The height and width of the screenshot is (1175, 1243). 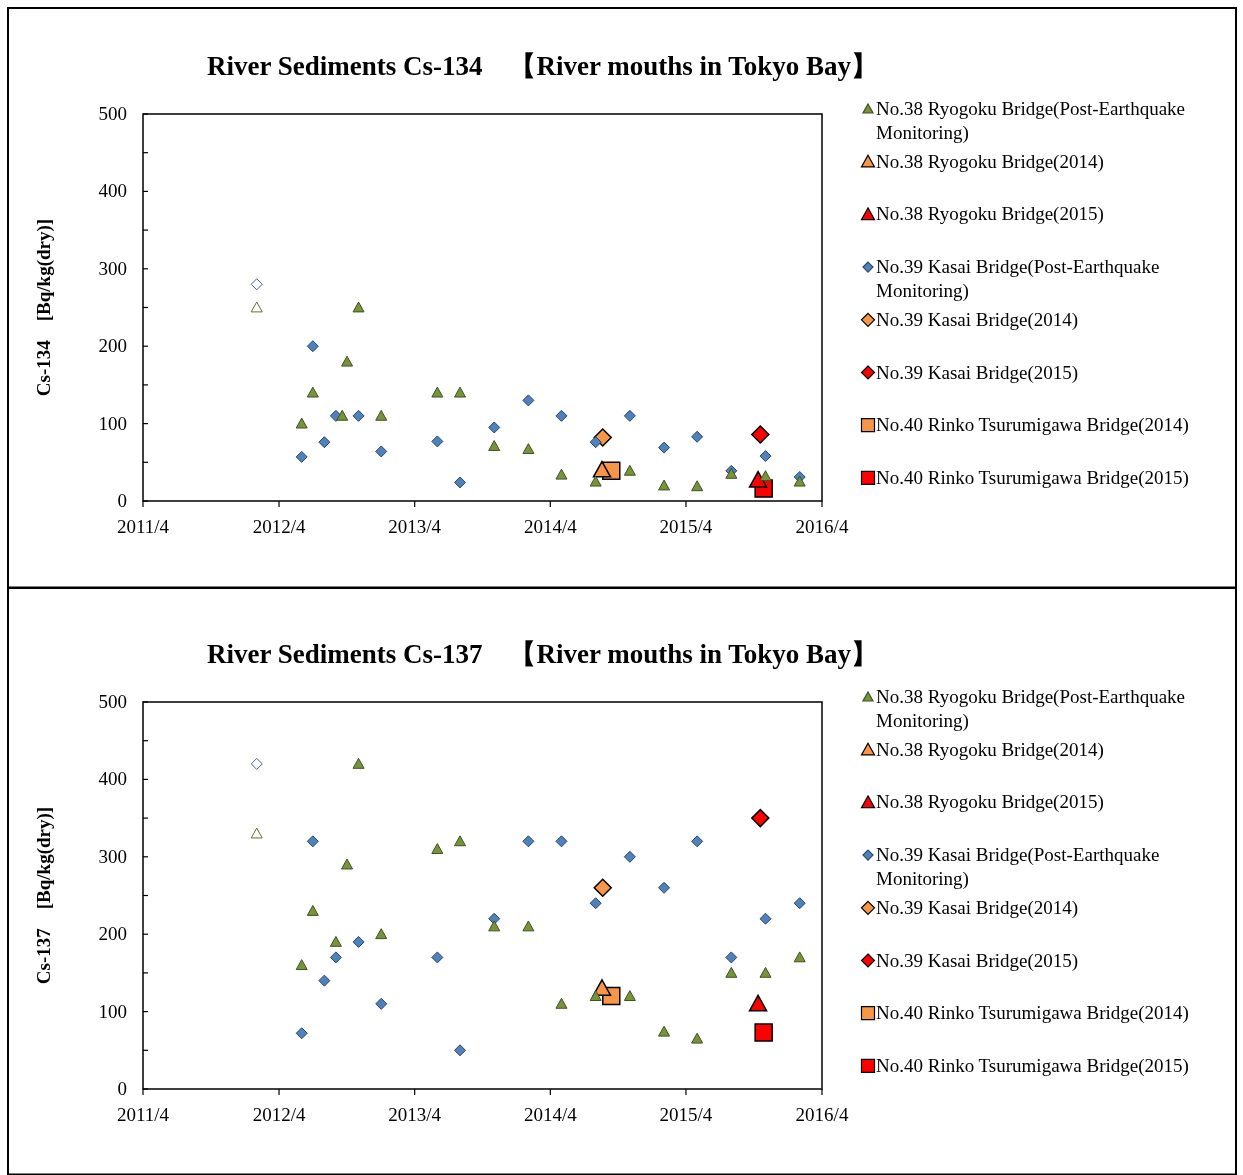 What do you see at coordinates (1032, 1012) in the screenshot?
I see `legend-label: No.40 Rinko Tsurumigawa Bridge(2014)` at bounding box center [1032, 1012].